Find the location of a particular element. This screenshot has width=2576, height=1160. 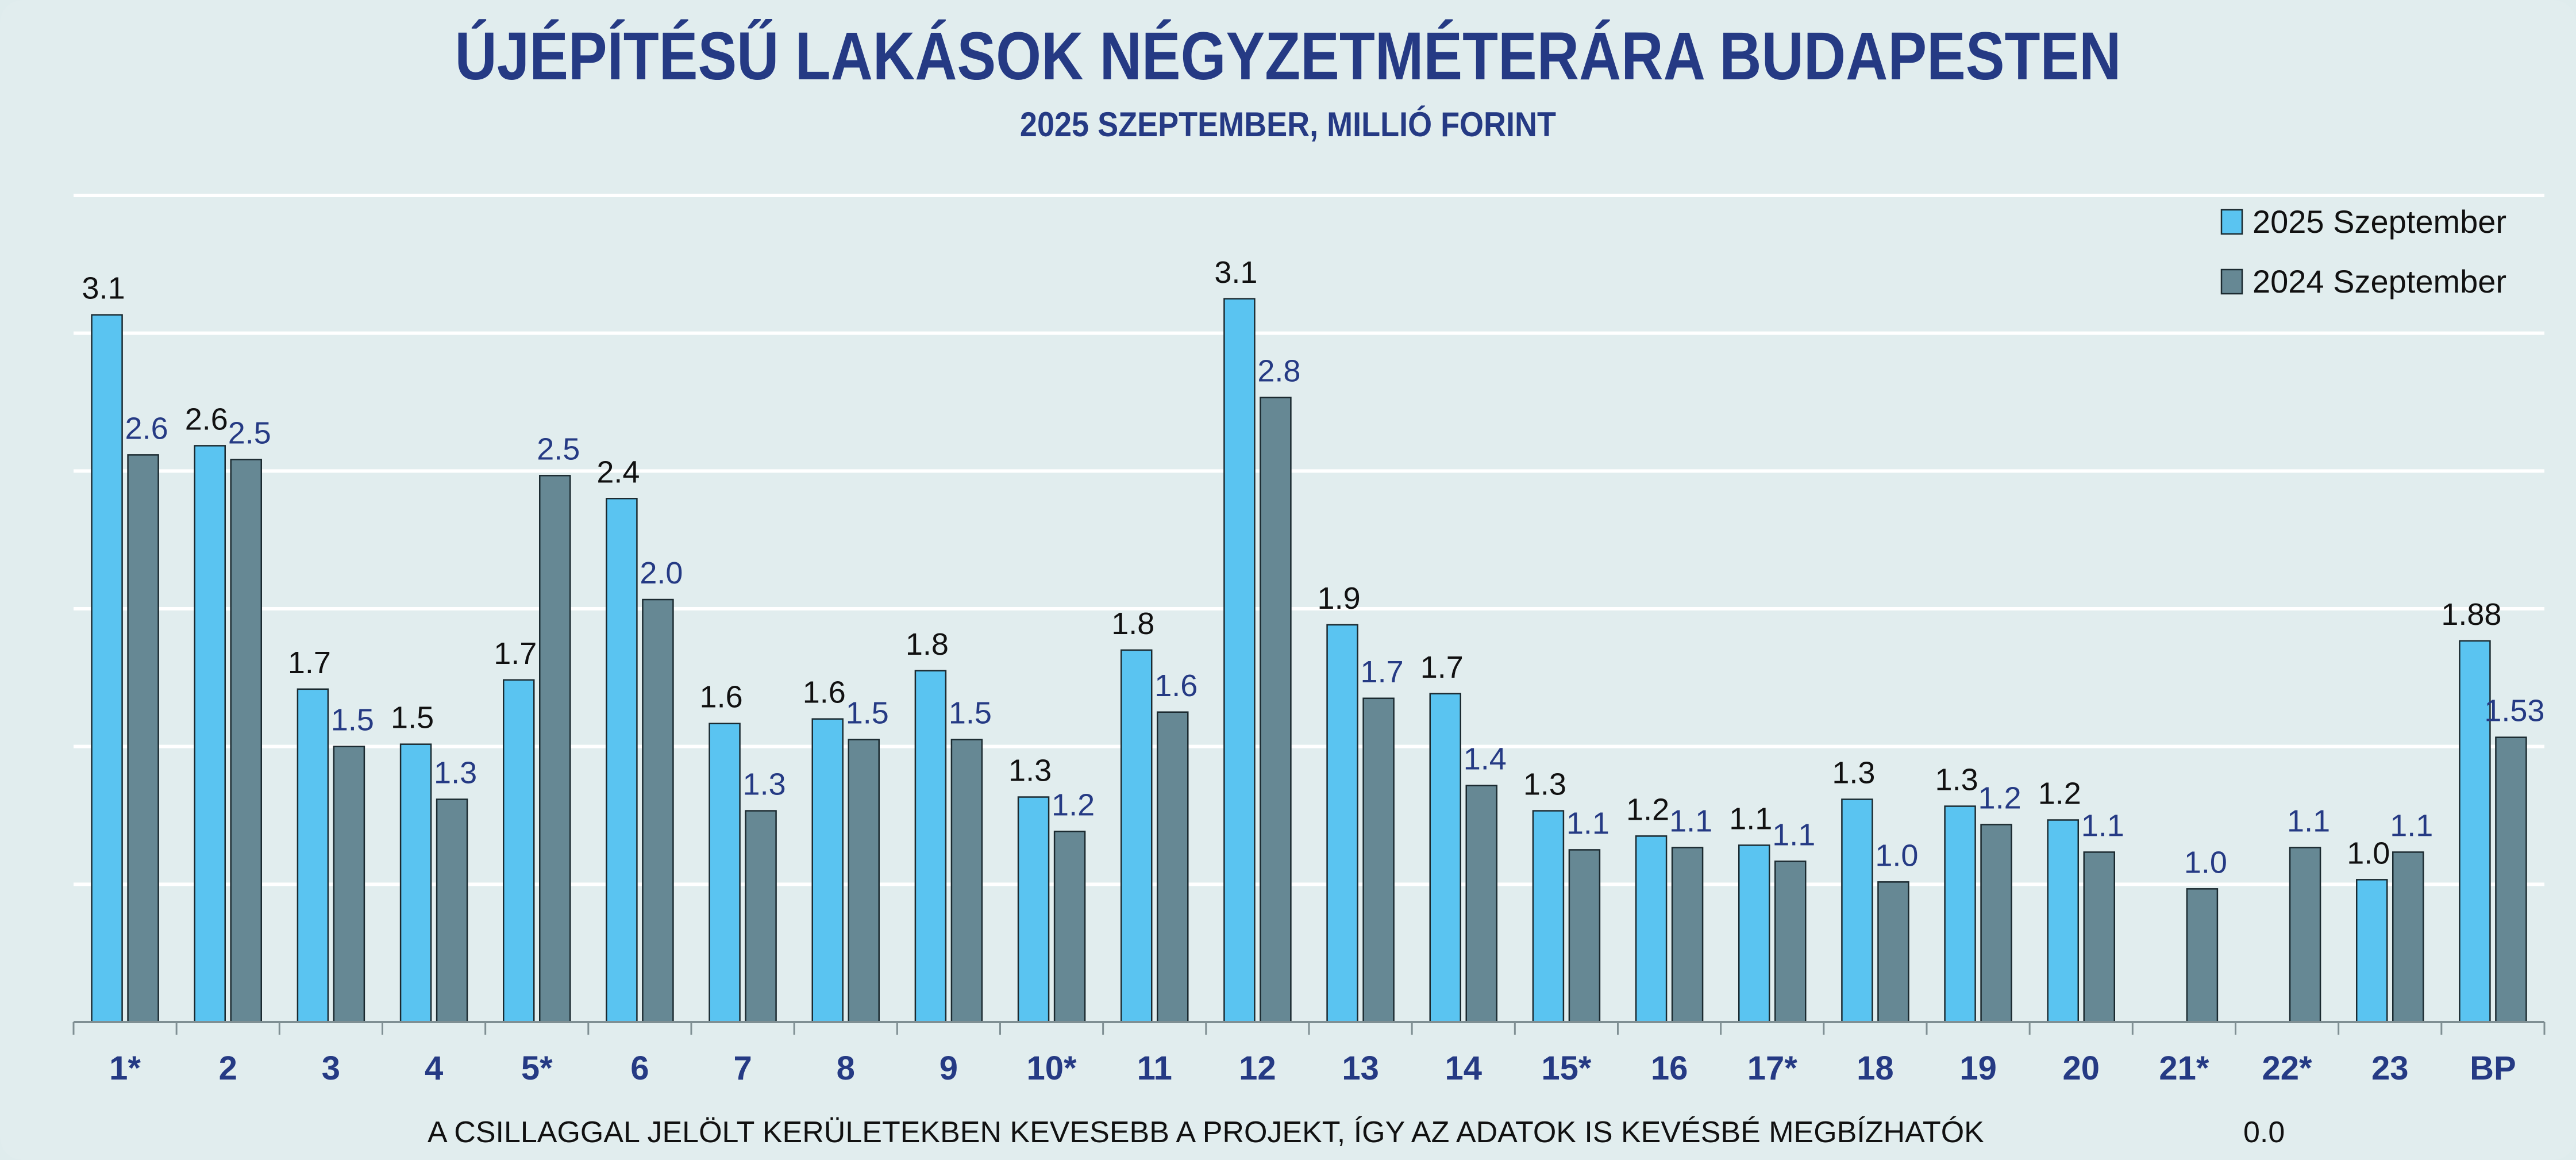

bar-2024-15* is located at coordinates (1584, 936).